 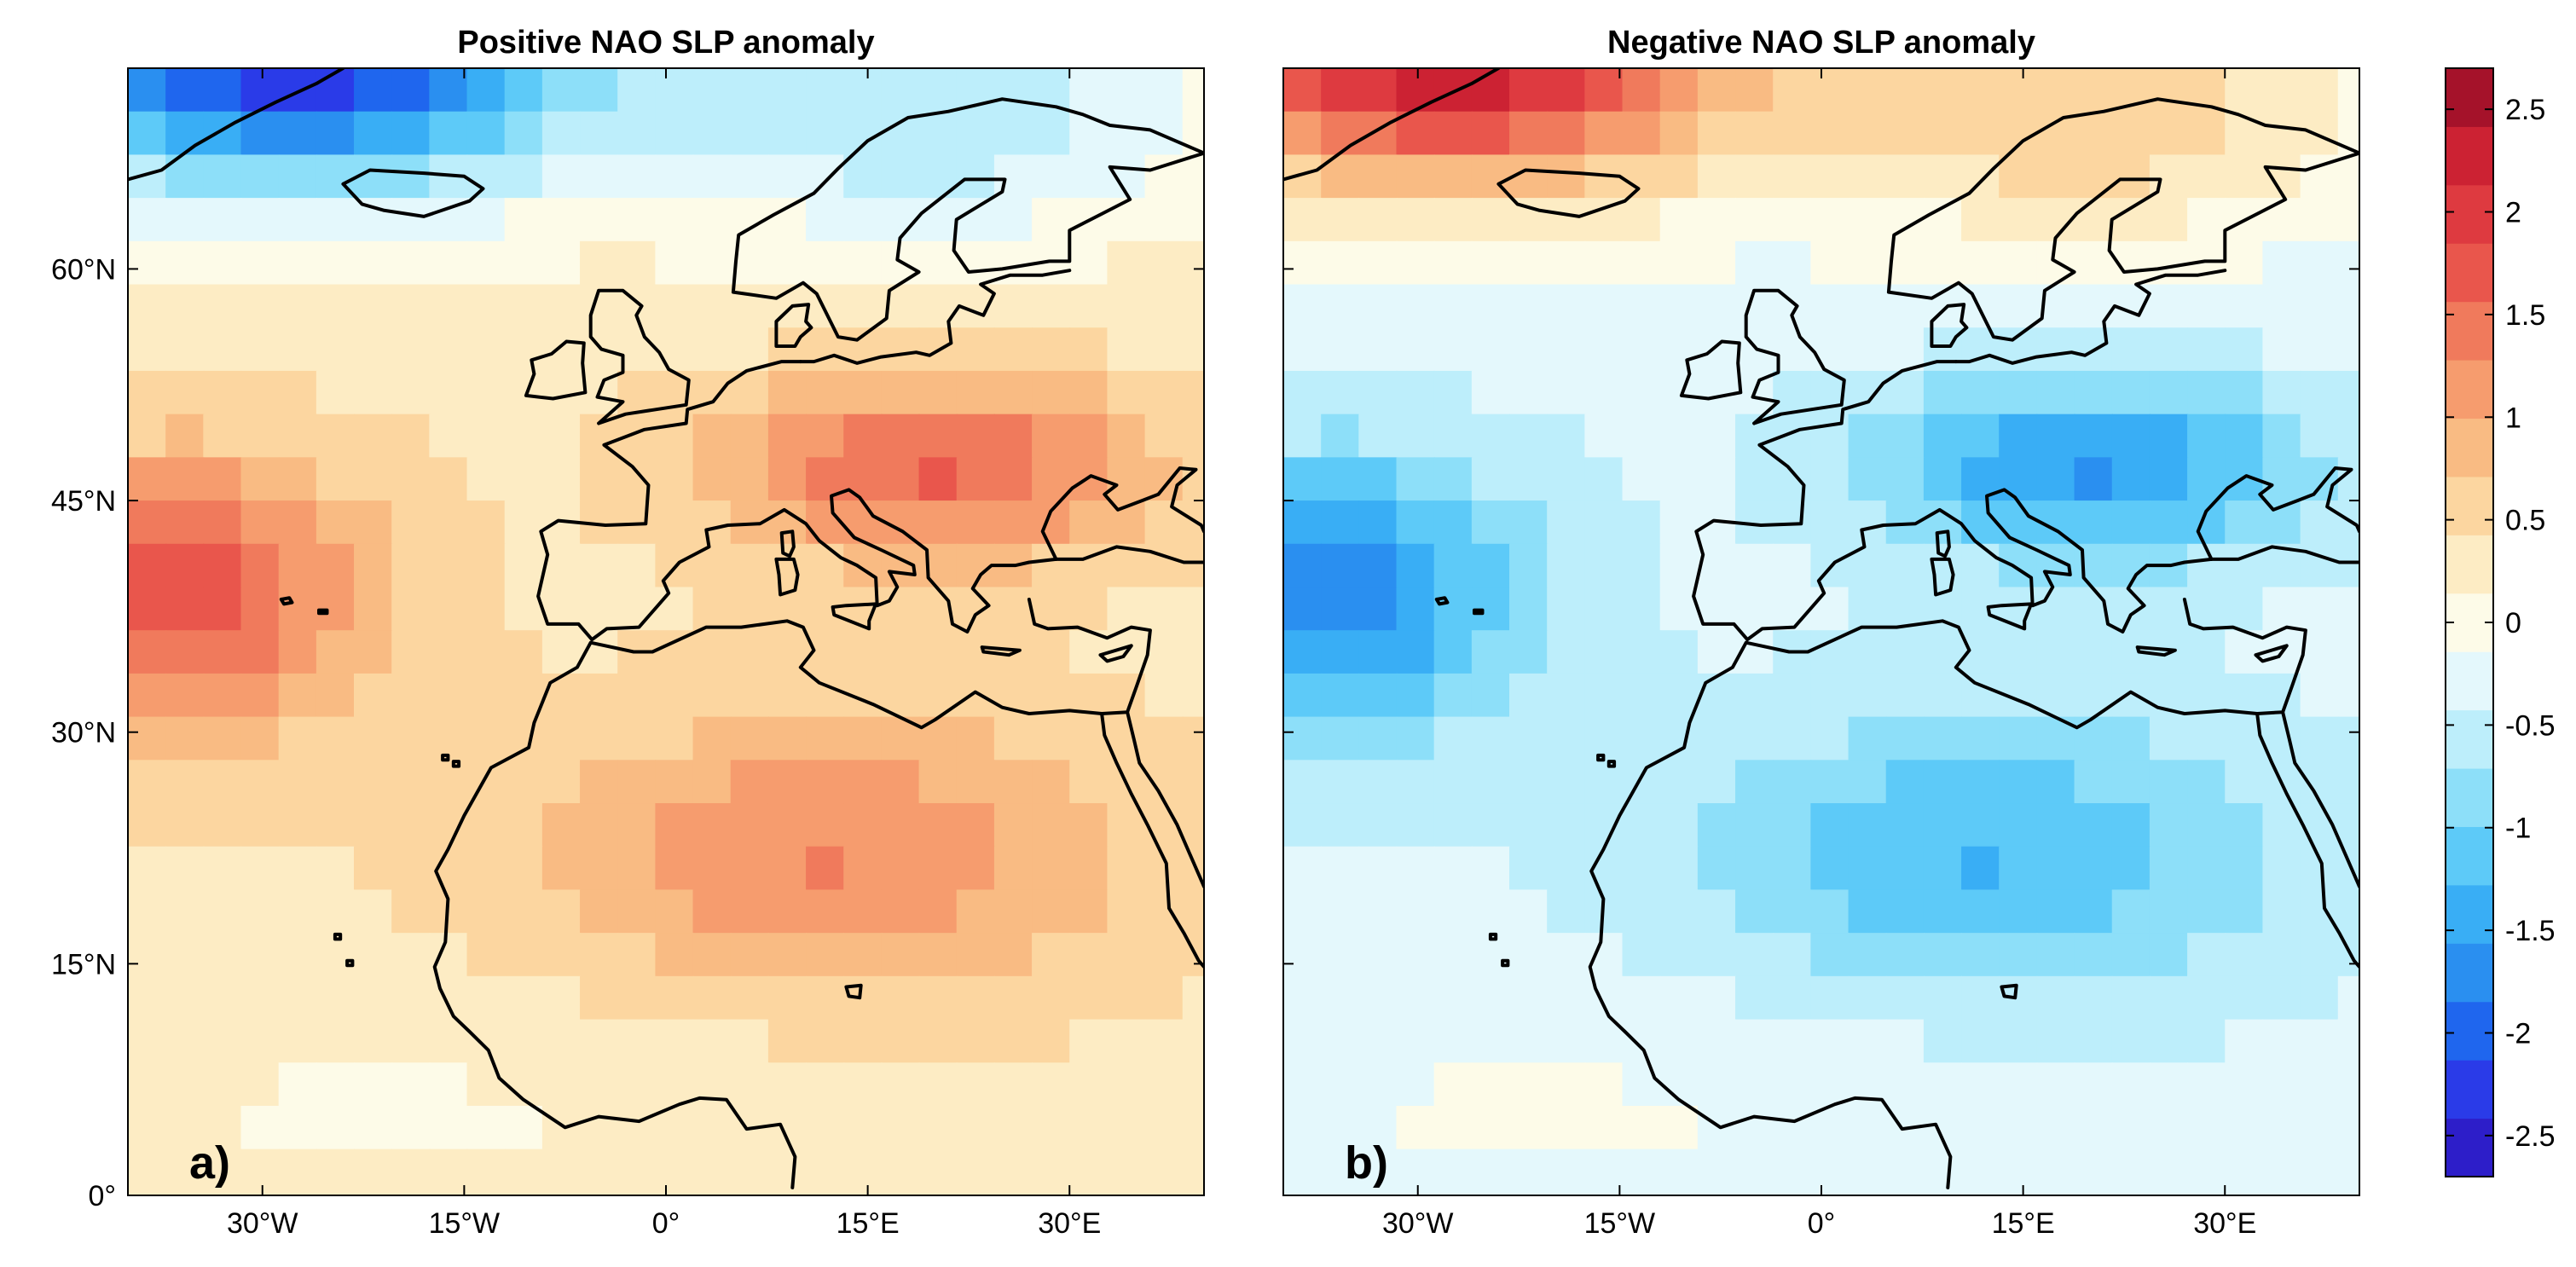 I want to click on lon-tick-label: 15°W, so click(x=465, y=1223).